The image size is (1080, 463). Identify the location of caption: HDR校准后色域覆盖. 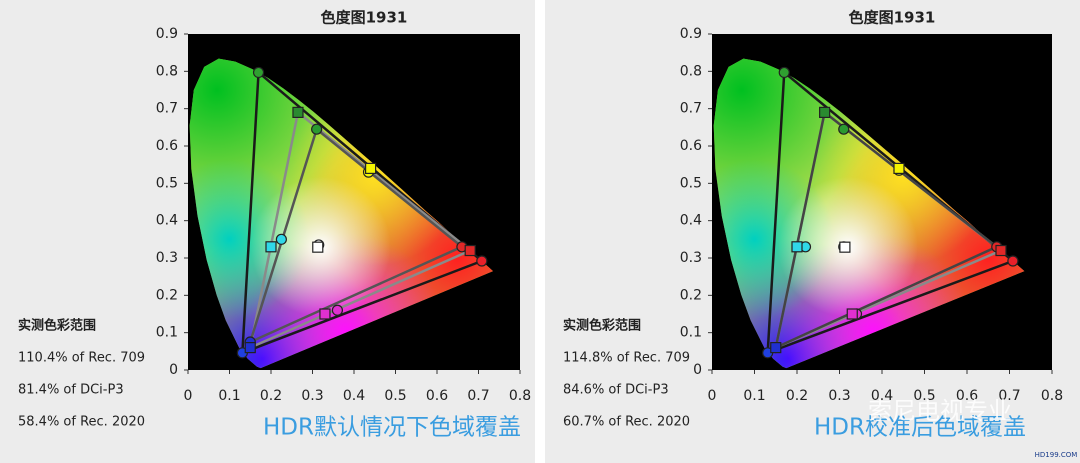
(920, 428).